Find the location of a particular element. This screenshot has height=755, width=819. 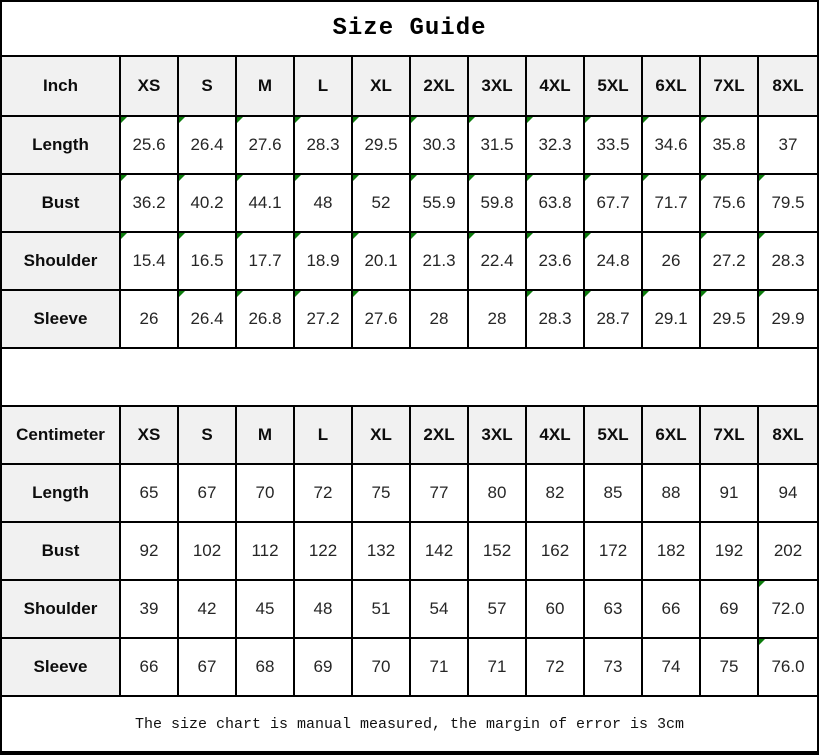

size-header-cell-4xl: 4XL is located at coordinates (556, 87).